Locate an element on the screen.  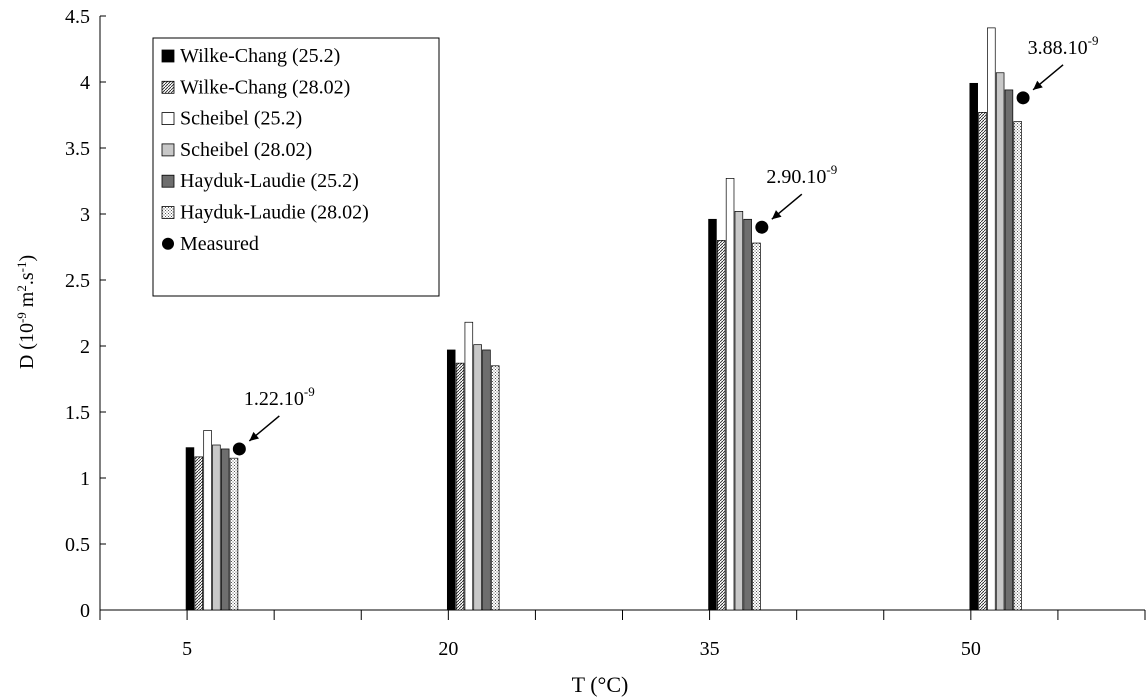
legend-marker-measured is located at coordinates (168, 243).